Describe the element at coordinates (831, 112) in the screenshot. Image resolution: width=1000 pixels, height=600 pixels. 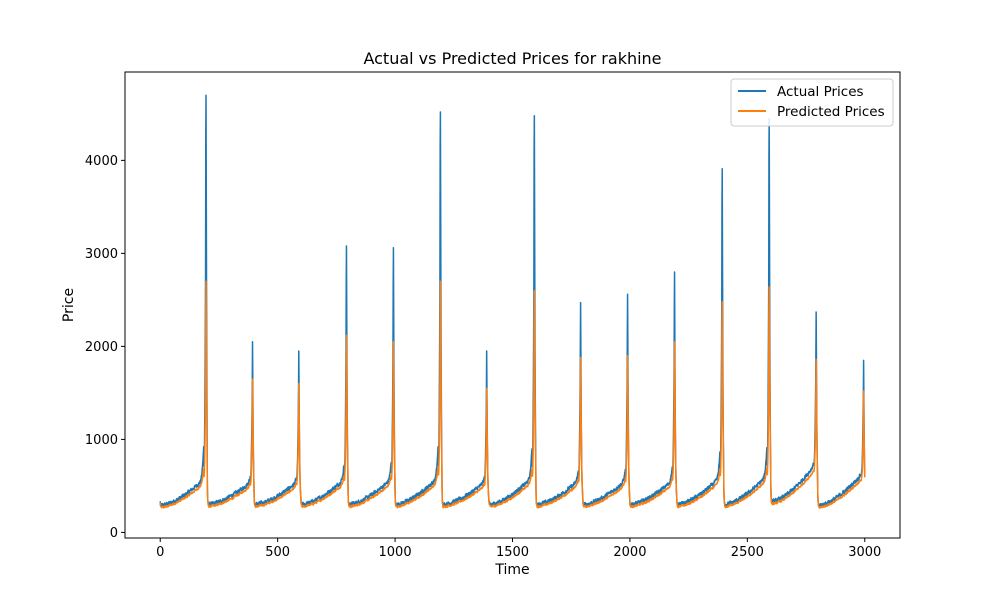
I see `legend-label-predicted: Predicted Prices` at that location.